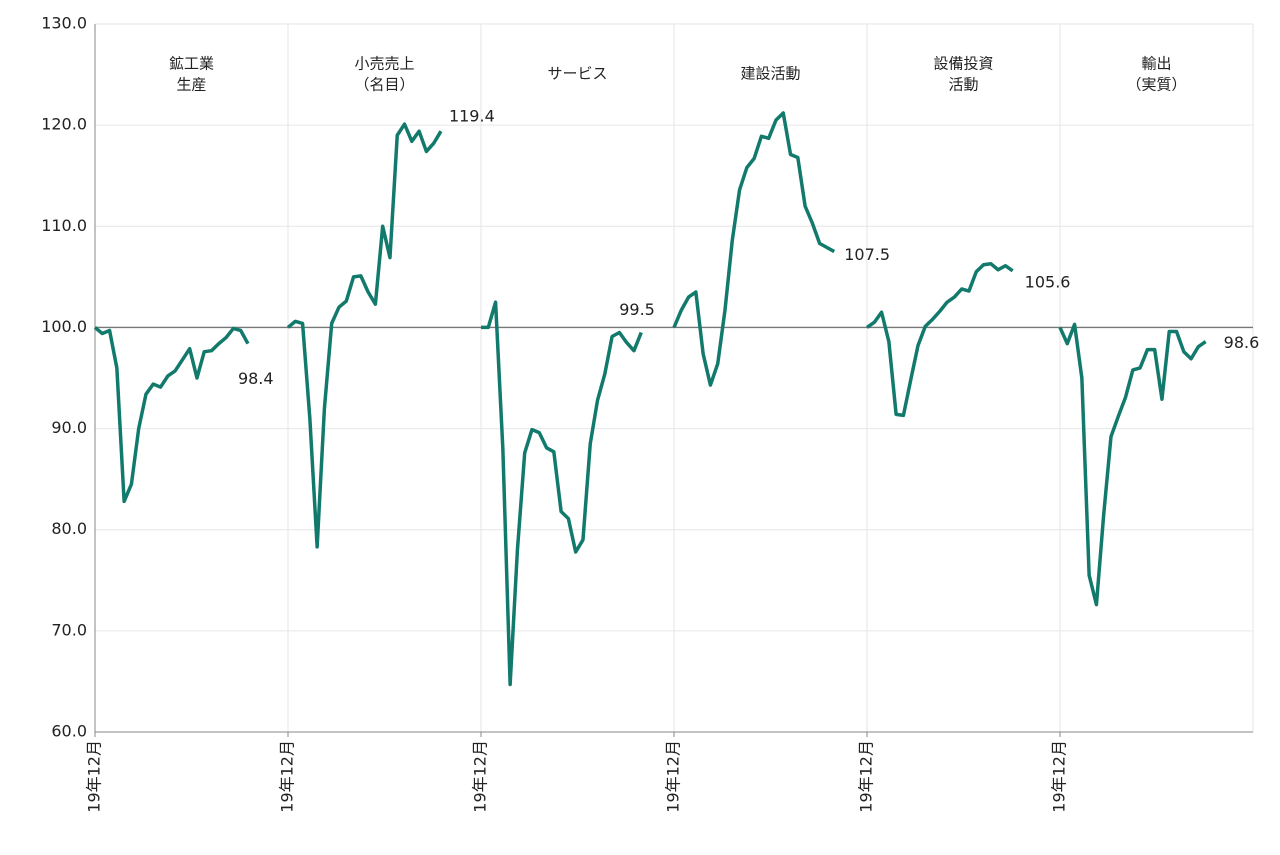 This screenshot has width=1280, height=855. I want to click on panel-title: 小売売上, so click(384, 64).